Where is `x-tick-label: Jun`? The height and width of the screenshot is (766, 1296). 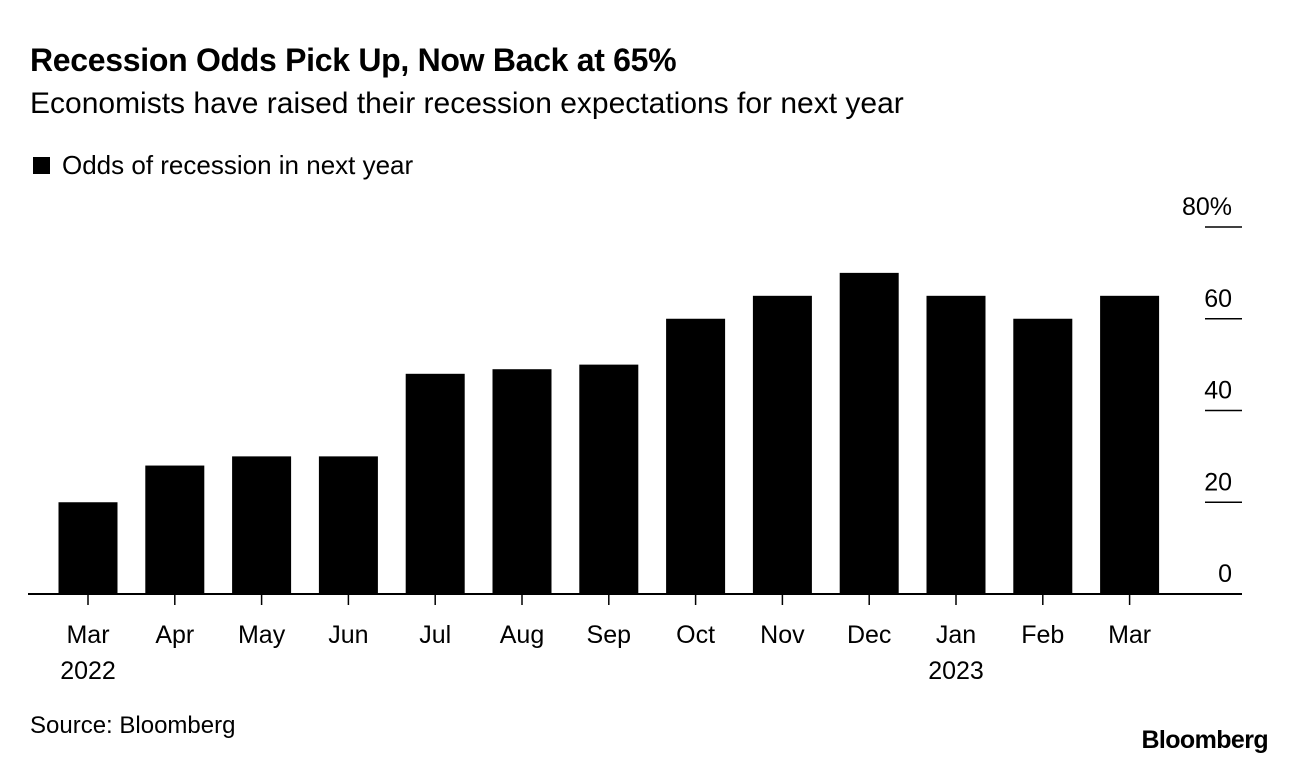 x-tick-label: Jun is located at coordinates (348, 635).